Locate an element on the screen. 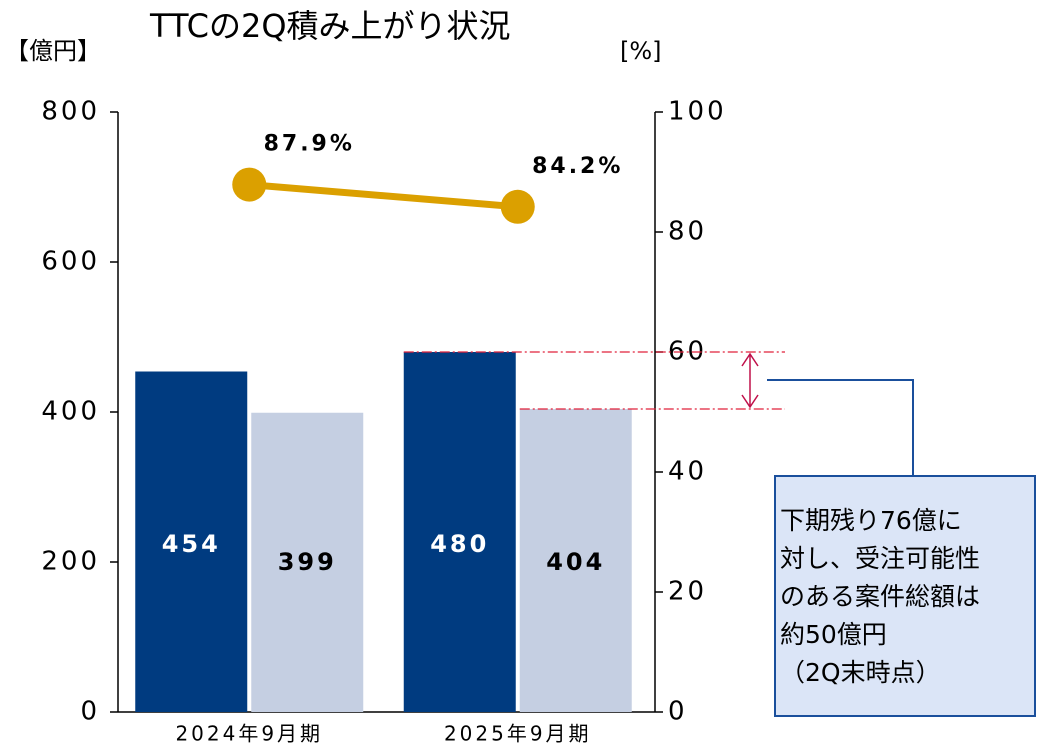 The width and height of the screenshot is (1040, 750). x-tick-label: 2024年9月期 is located at coordinates (249, 734).